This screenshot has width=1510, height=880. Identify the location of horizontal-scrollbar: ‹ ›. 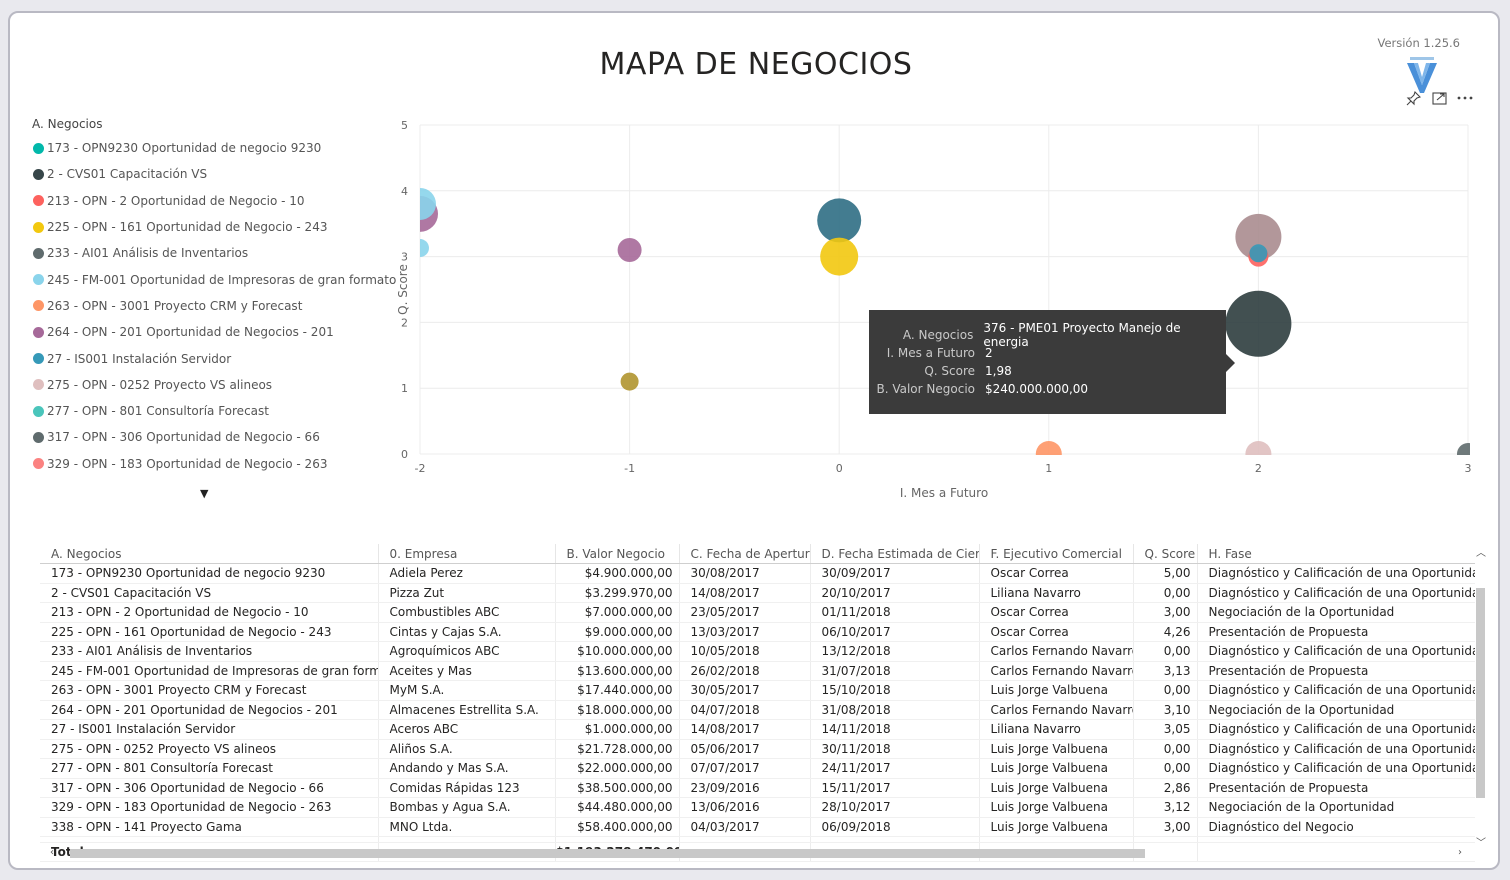
(758, 854).